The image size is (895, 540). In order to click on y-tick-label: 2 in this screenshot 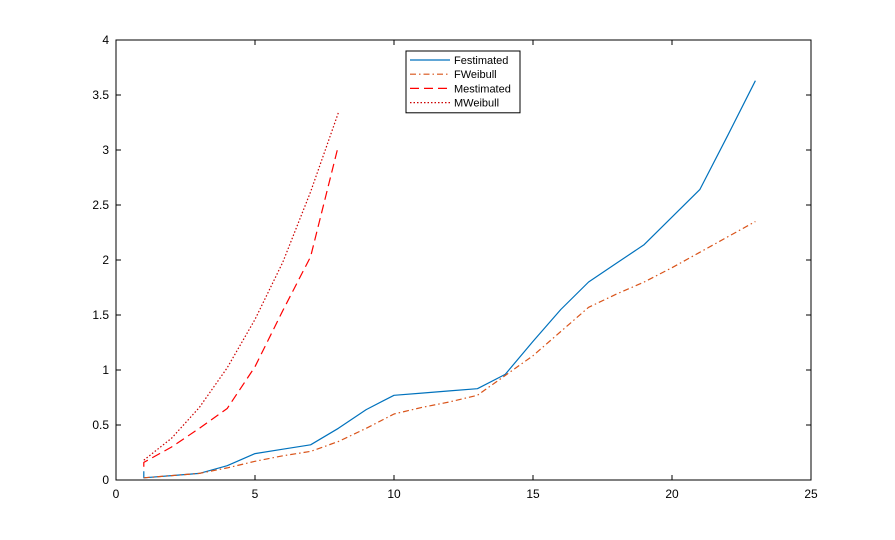, I will do `click(105, 260)`.